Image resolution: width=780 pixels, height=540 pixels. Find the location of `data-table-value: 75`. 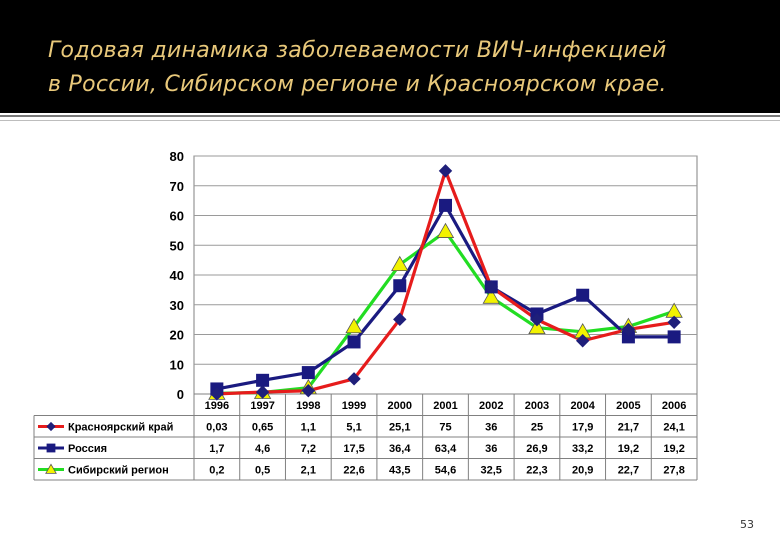

data-table-value: 75 is located at coordinates (445, 428).